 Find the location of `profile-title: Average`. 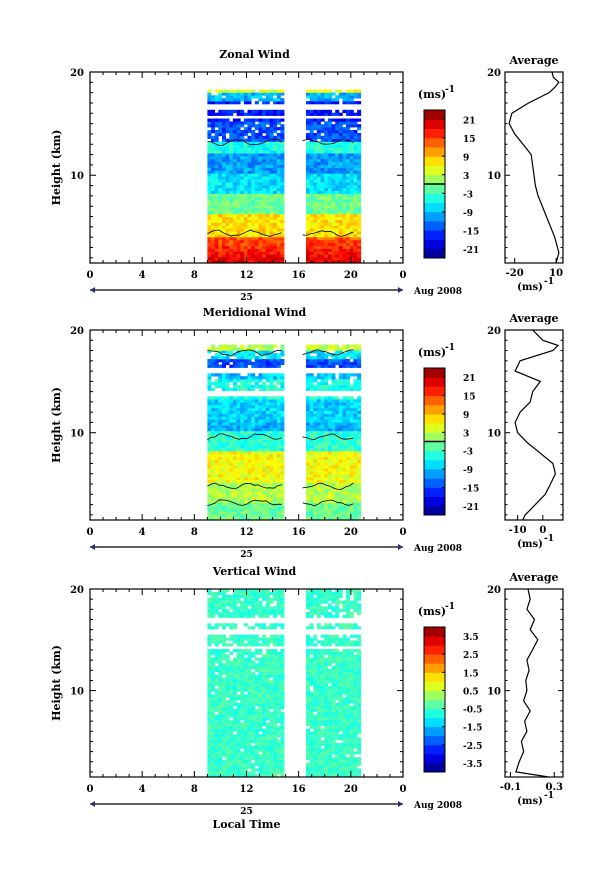

profile-title: Average is located at coordinates (533, 318).